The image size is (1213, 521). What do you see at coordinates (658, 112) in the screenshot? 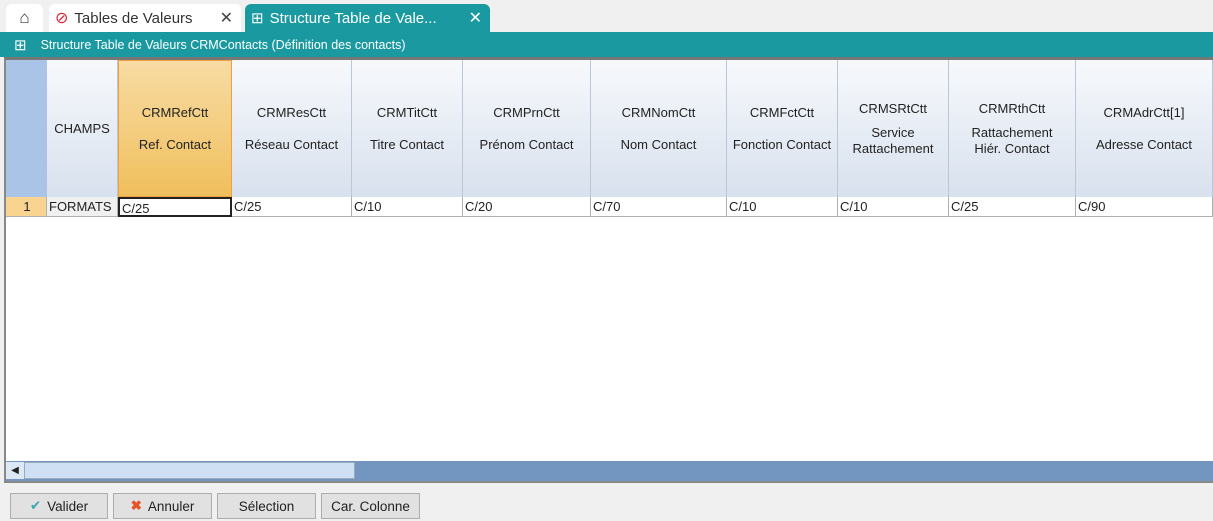
I see `column-code: CRMNomCtt` at bounding box center [658, 112].